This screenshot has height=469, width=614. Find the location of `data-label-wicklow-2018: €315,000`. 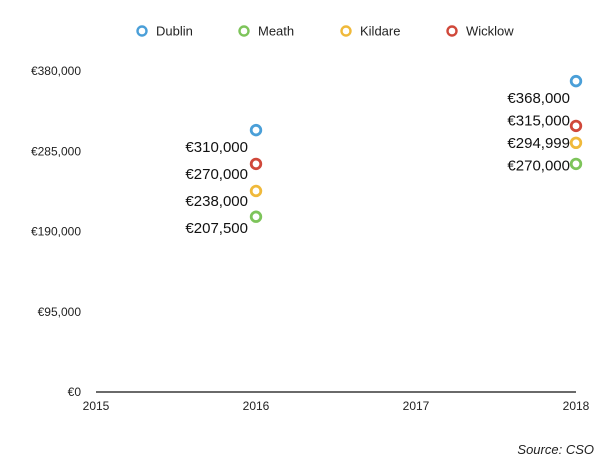

data-label-wicklow-2018: €315,000 is located at coordinates (538, 121).